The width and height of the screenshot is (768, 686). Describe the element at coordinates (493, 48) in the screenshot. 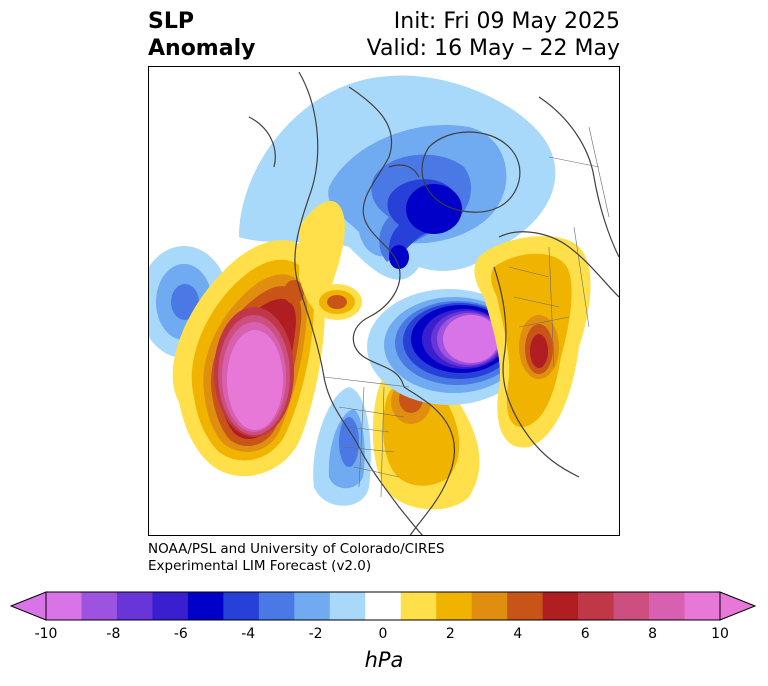

I see `valid-dates: Valid: 16 May – 22 May` at that location.